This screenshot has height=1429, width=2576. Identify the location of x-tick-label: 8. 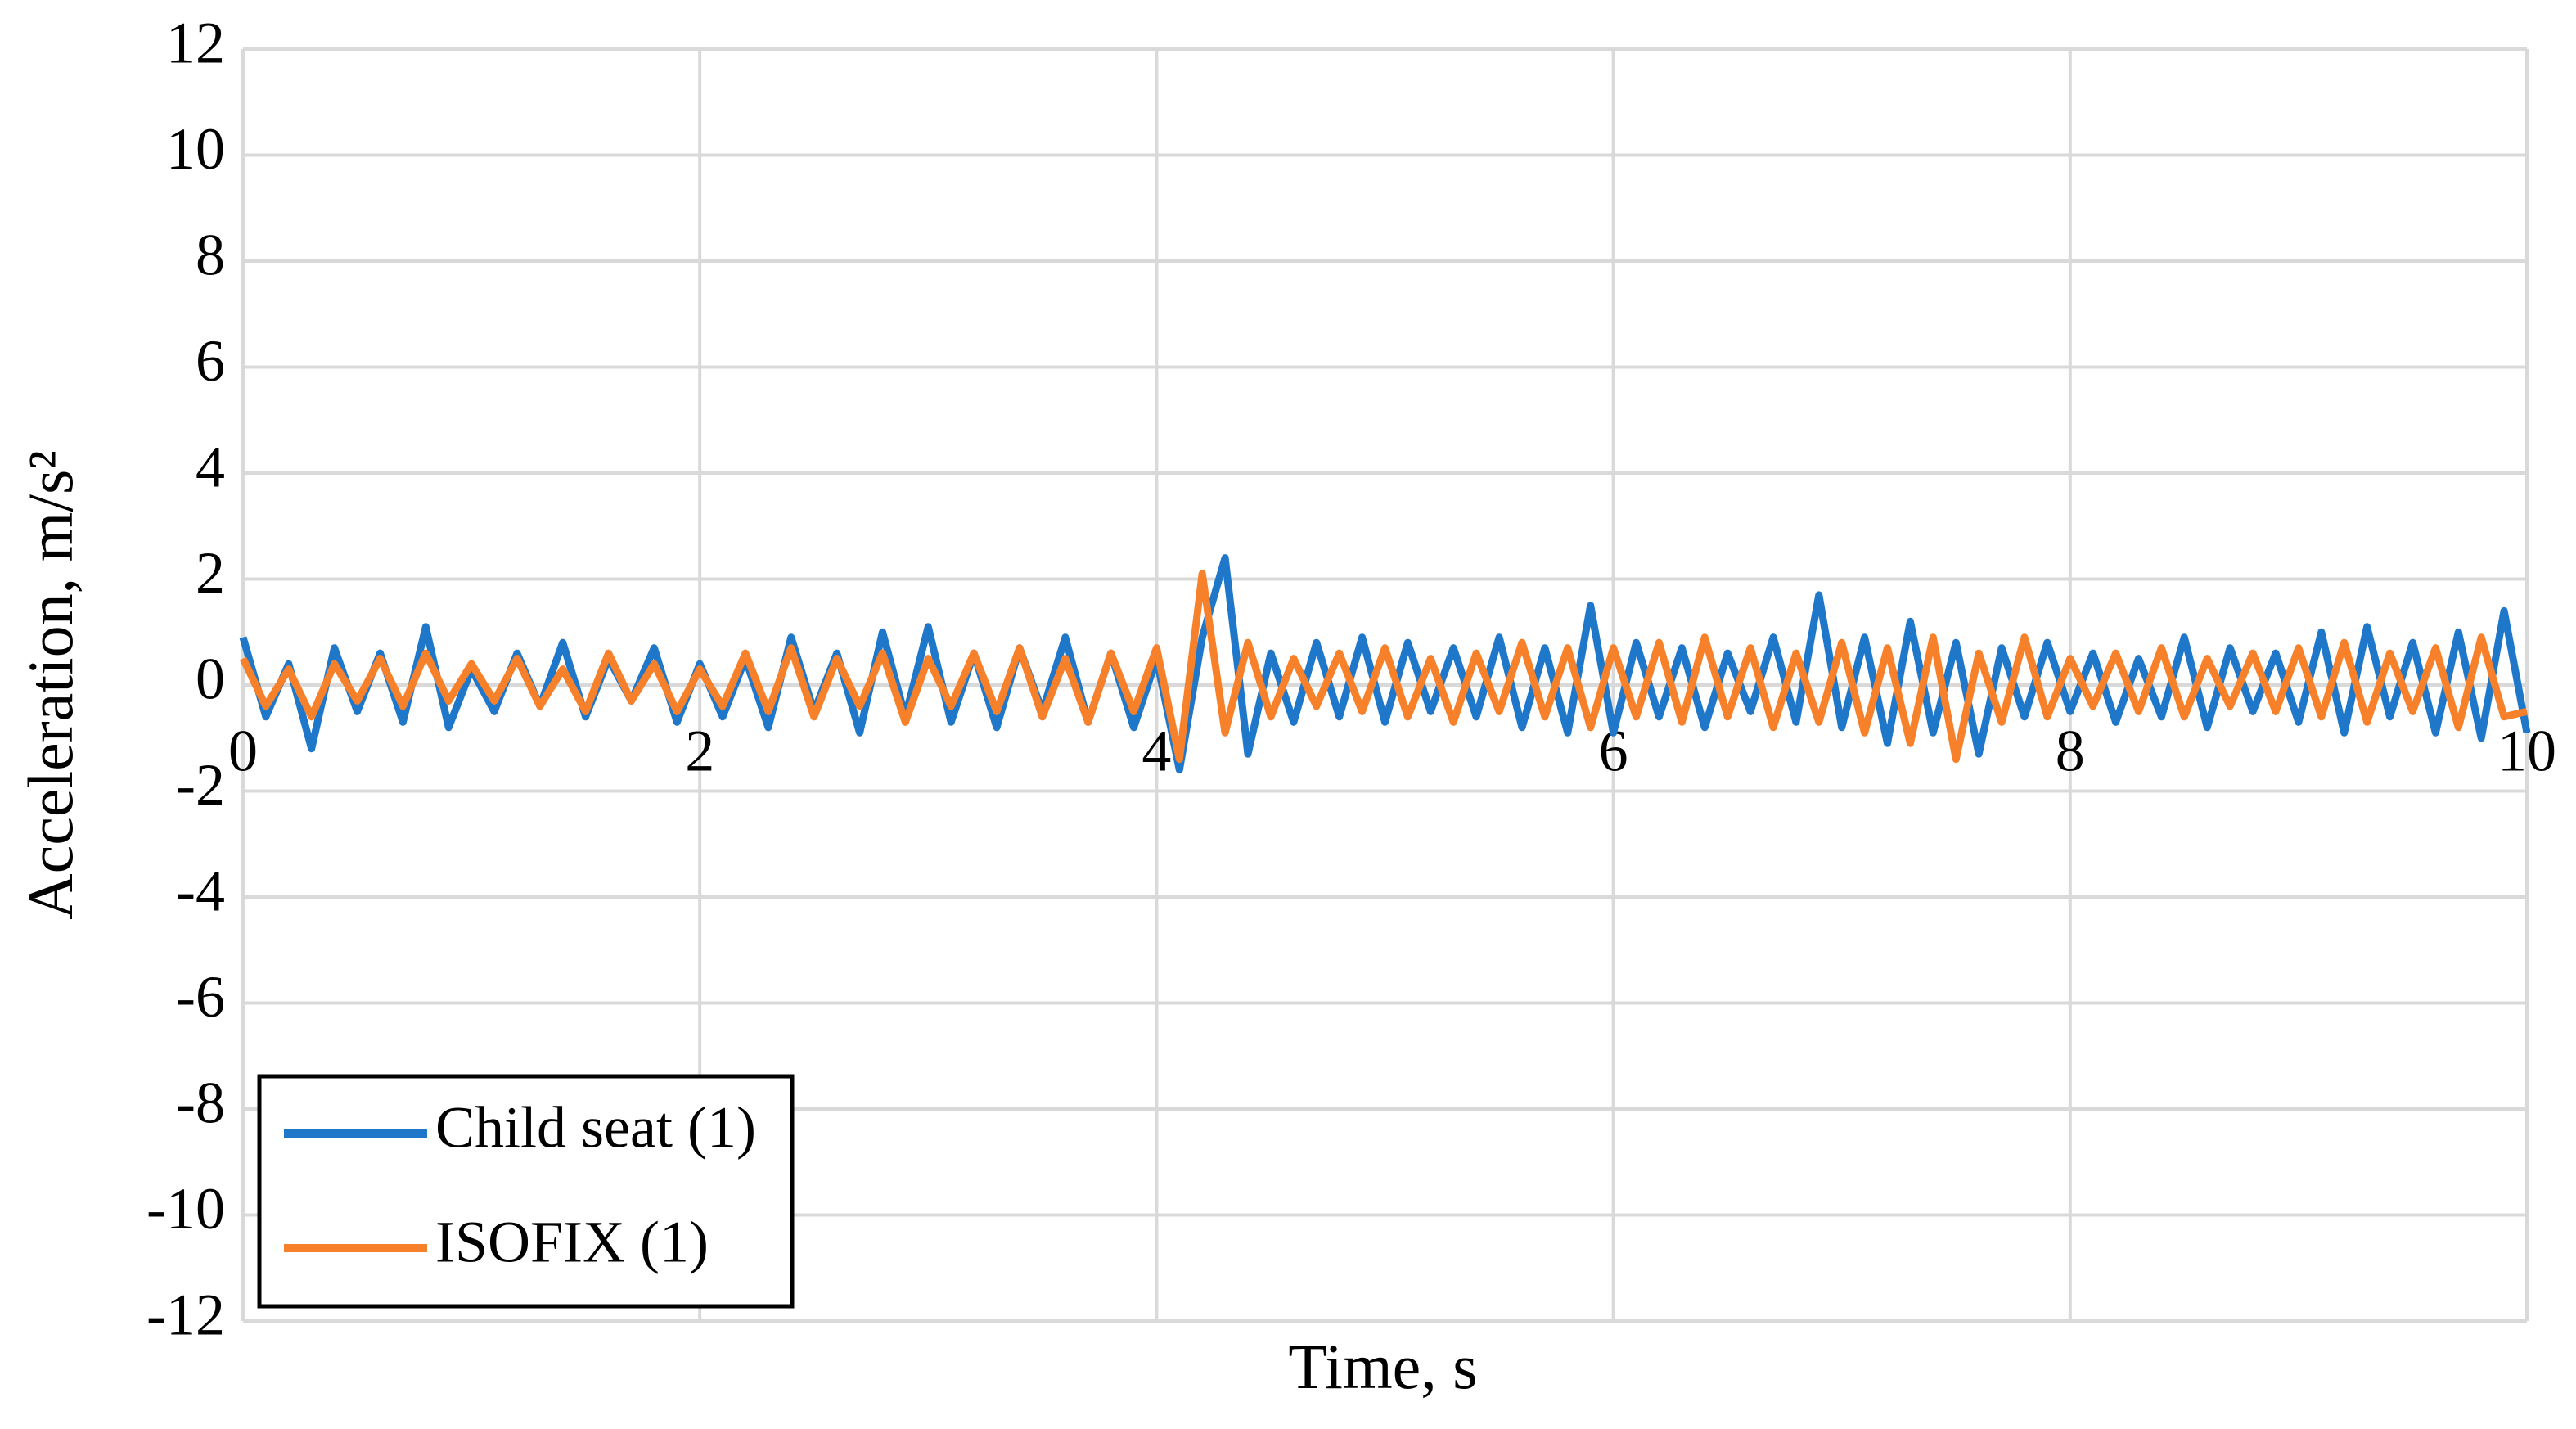
(2070, 751).